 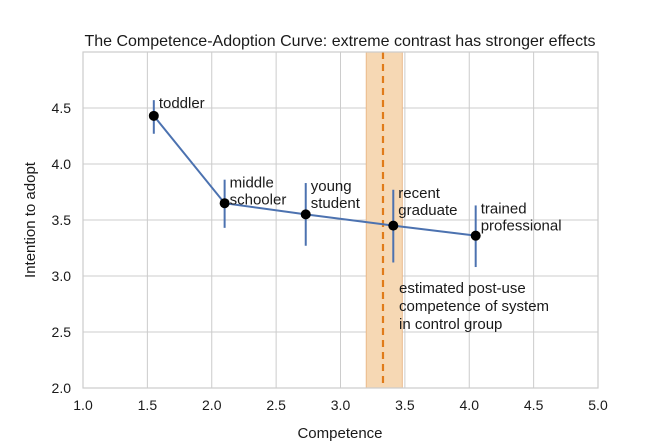 What do you see at coordinates (598, 405) in the screenshot?
I see `x-tick-label: 5.0` at bounding box center [598, 405].